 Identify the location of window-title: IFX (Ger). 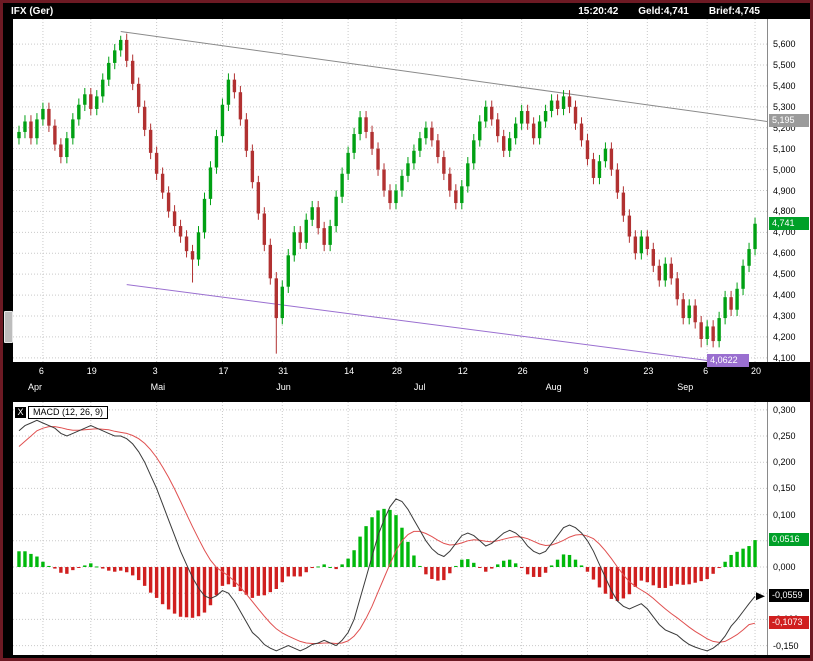
(32, 11).